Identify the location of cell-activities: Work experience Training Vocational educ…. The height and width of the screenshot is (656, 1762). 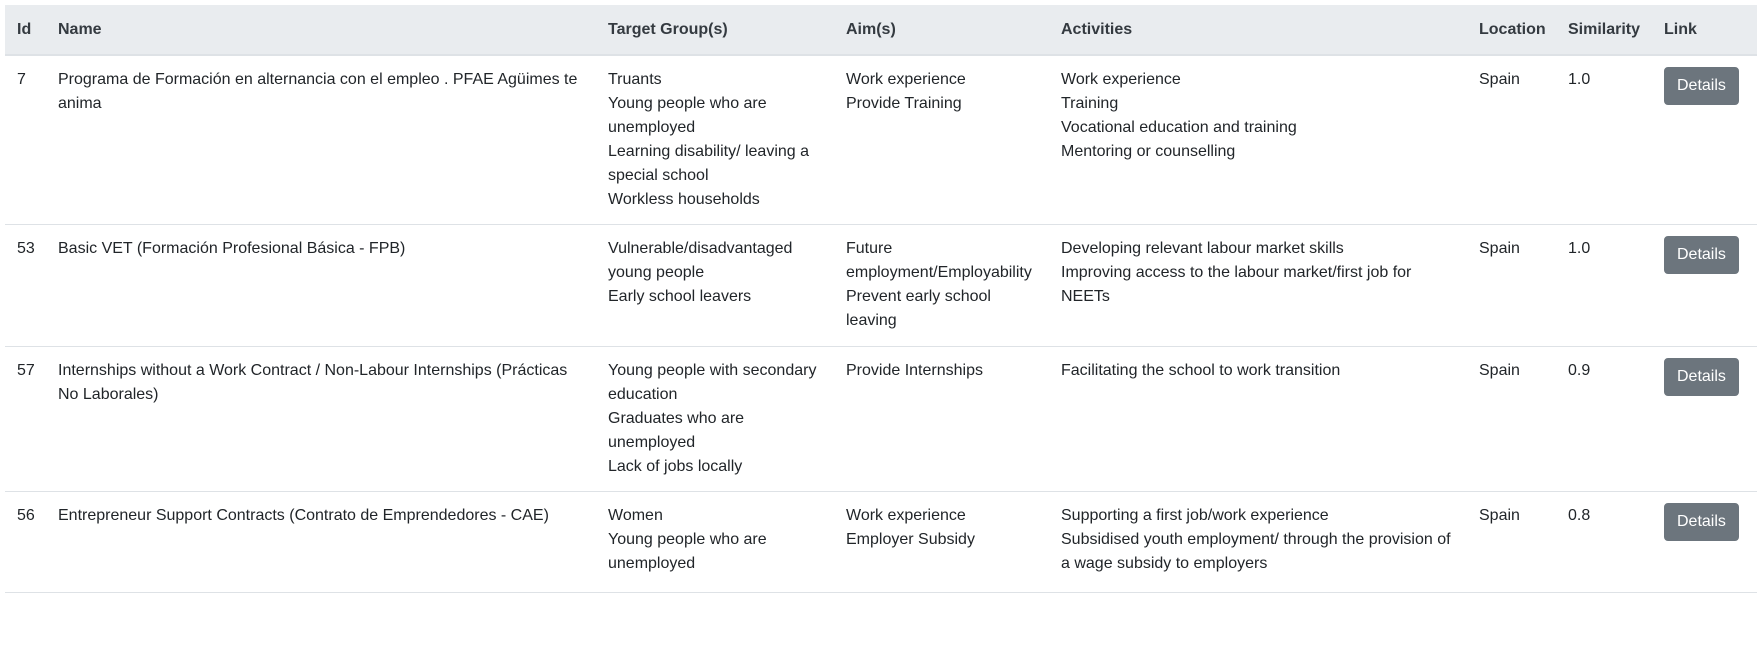
(1258, 140).